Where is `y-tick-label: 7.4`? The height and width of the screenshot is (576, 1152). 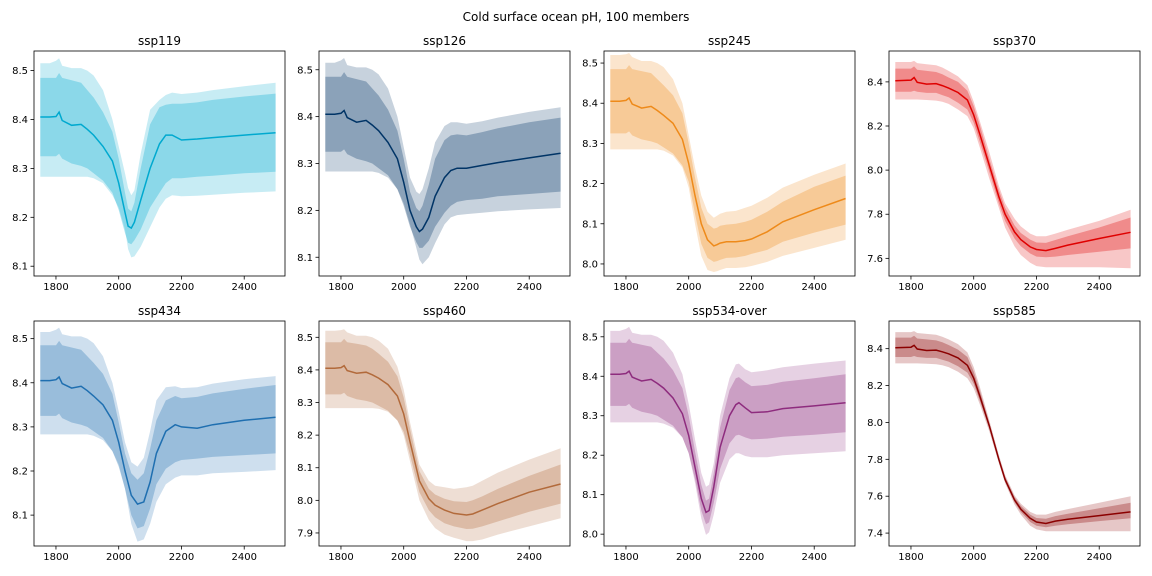
y-tick-label: 7.4 is located at coordinates (875, 534).